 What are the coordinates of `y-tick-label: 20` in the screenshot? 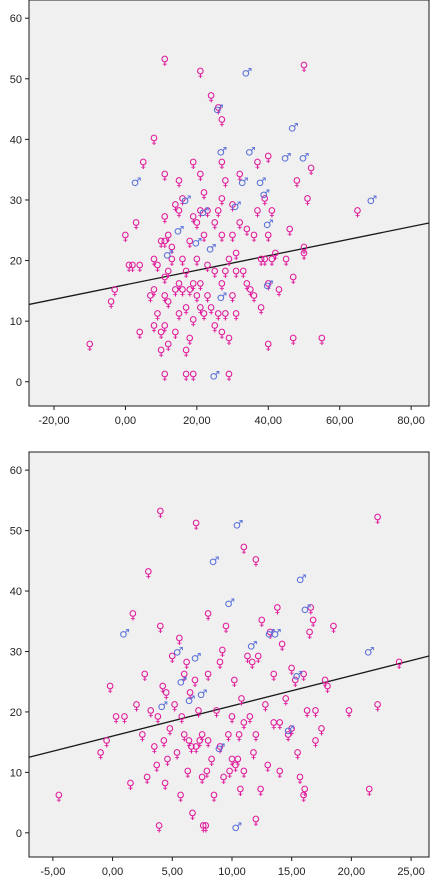 It's located at (16, 713).